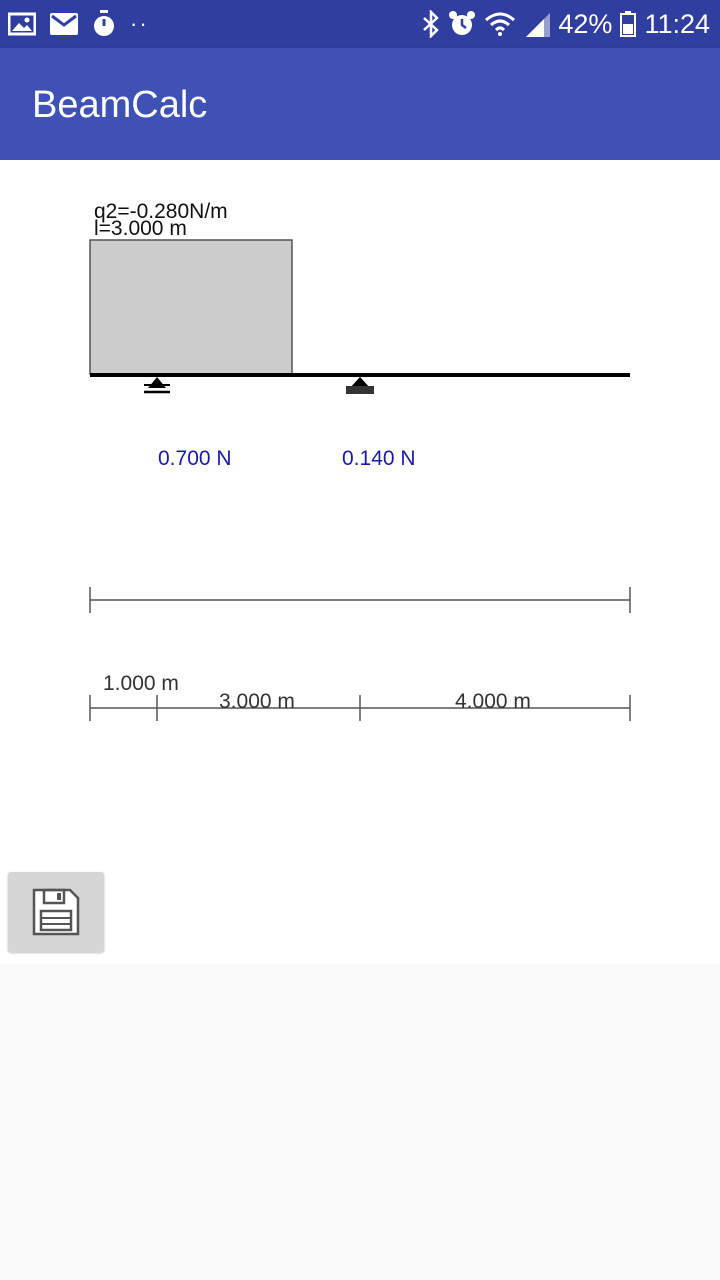  I want to click on floppy-disk-icon, so click(56, 912).